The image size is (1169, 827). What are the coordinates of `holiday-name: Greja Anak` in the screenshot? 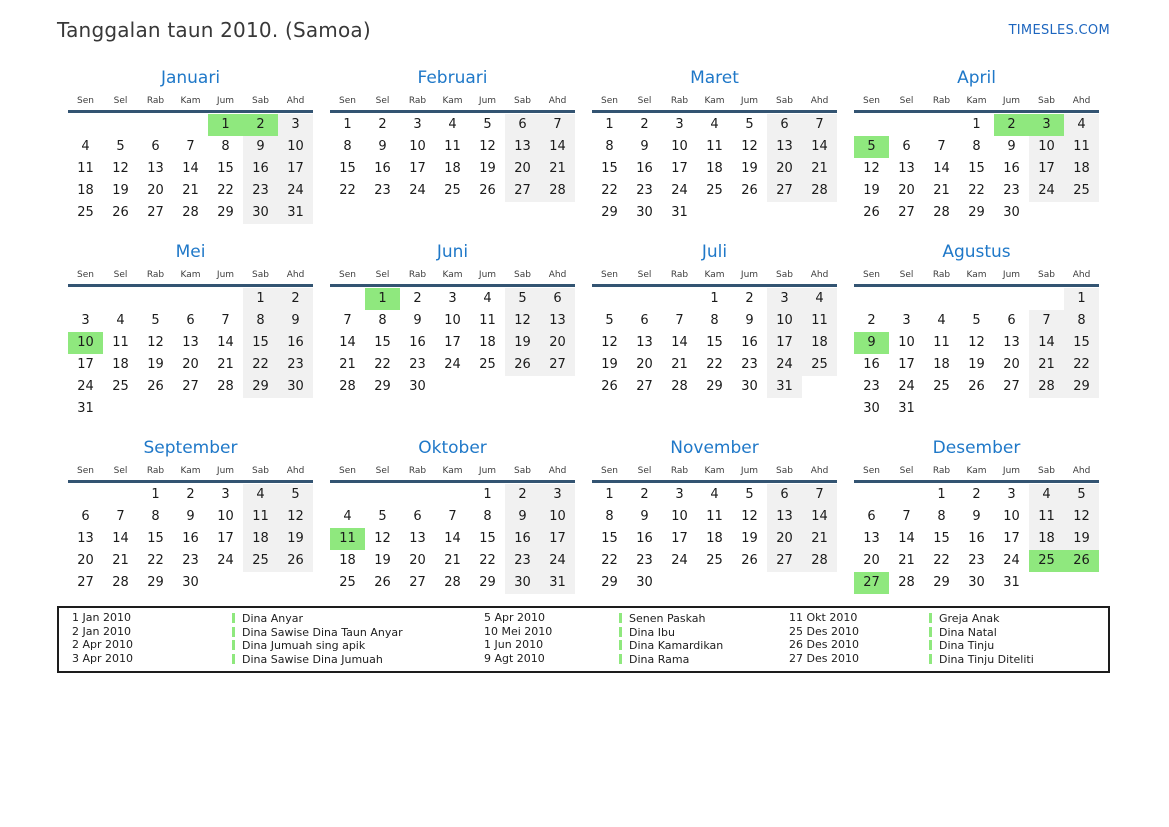 It's located at (1018, 619).